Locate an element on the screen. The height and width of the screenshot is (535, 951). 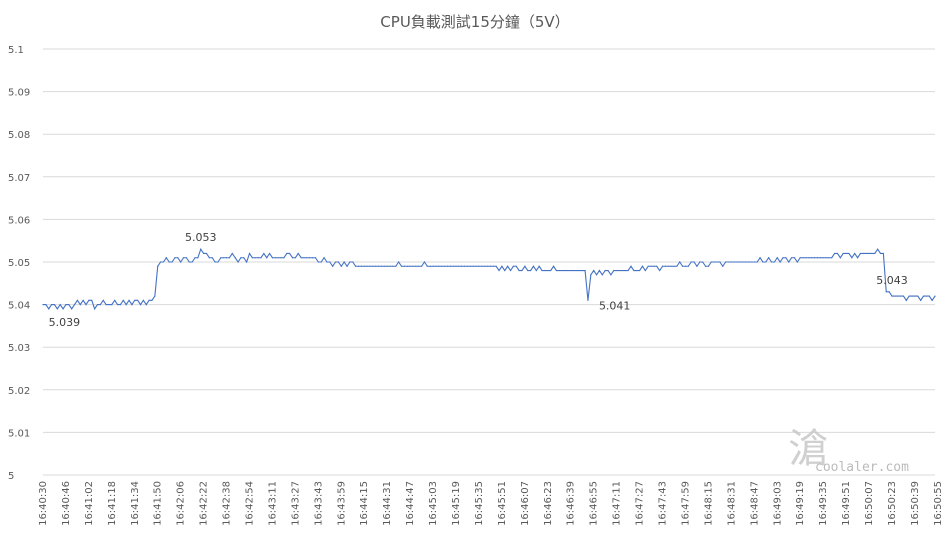
chart-title: CPU負載測試15分鐘（5V） is located at coordinates (474, 22).